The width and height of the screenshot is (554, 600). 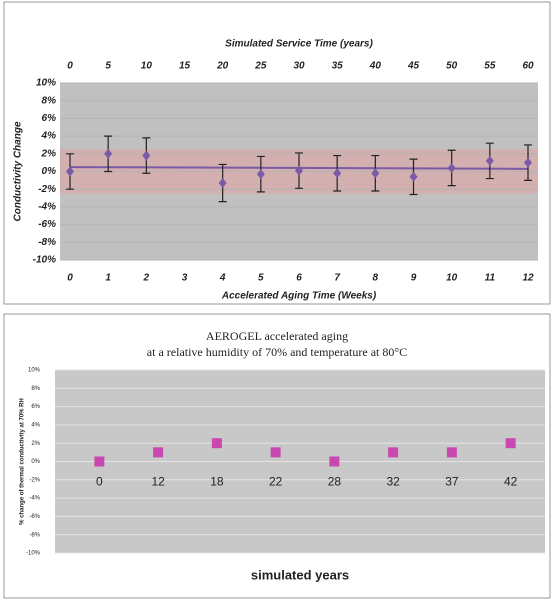 What do you see at coordinates (108, 66) in the screenshot?
I see `x2-tick-label: 5` at bounding box center [108, 66].